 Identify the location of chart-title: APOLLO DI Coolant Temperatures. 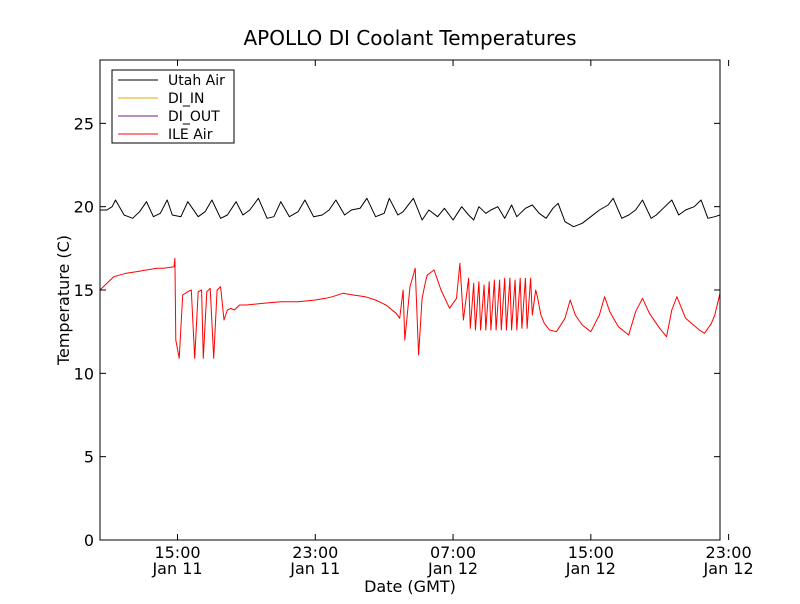
(409, 38).